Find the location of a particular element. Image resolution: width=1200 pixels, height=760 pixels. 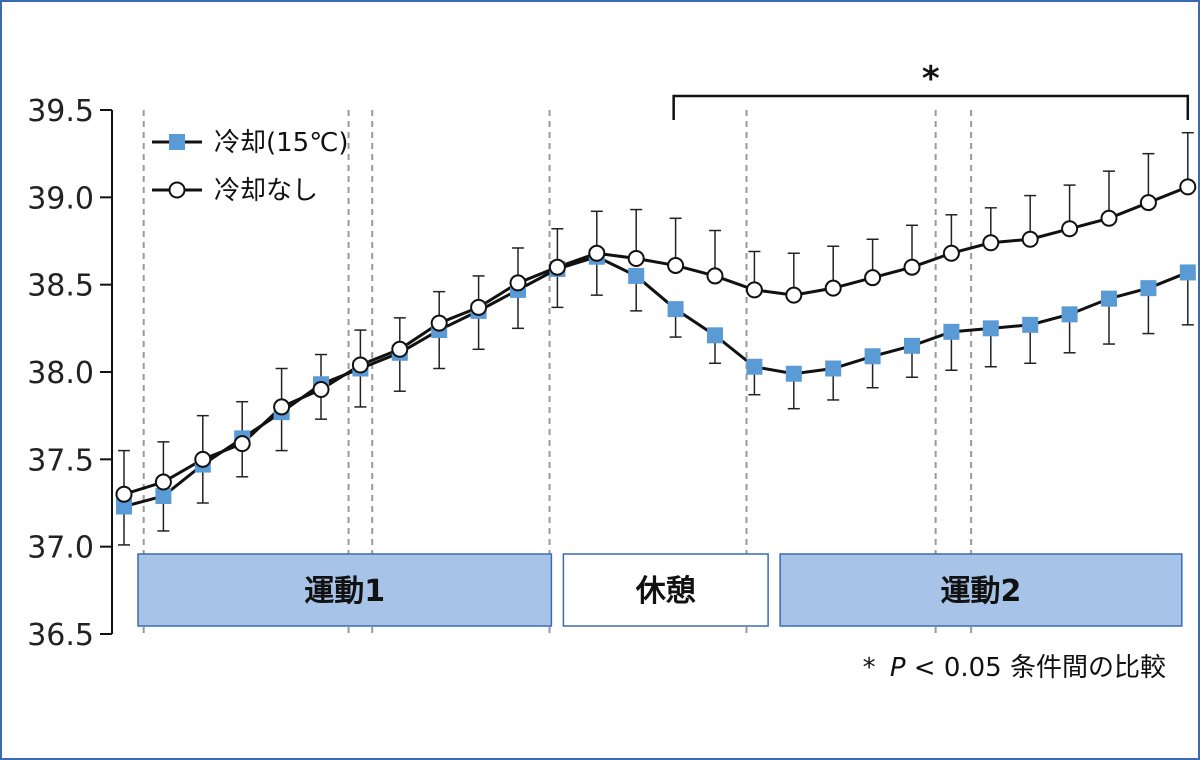

y-axis: 39.5 39.0 38.5 38.0 37.5 37.0 36.5 is located at coordinates (70, 373).